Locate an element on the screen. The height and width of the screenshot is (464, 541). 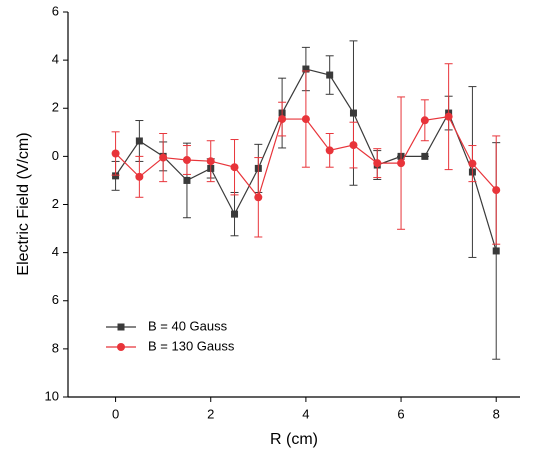
y-tick-label: 0 is located at coordinates (55, 155).